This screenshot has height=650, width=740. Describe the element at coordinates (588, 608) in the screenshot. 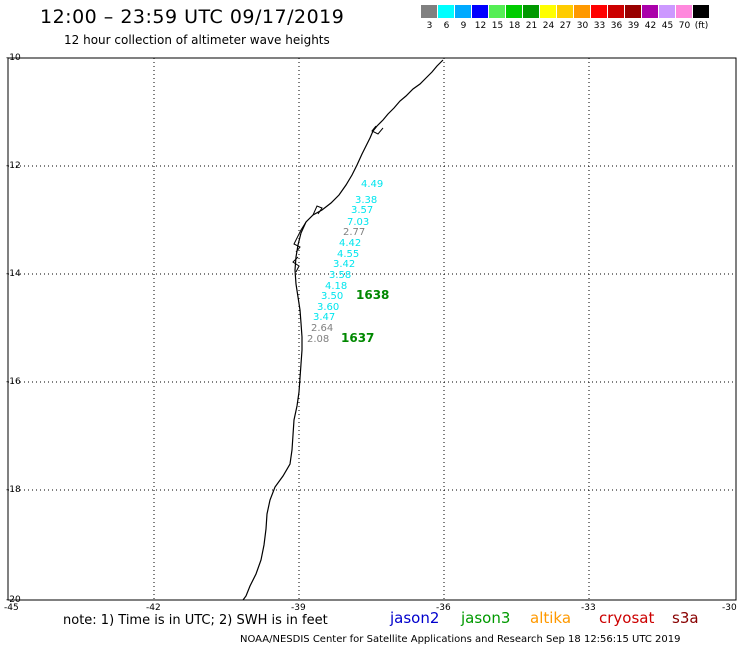

I see `lon-tick-label: -33` at that location.